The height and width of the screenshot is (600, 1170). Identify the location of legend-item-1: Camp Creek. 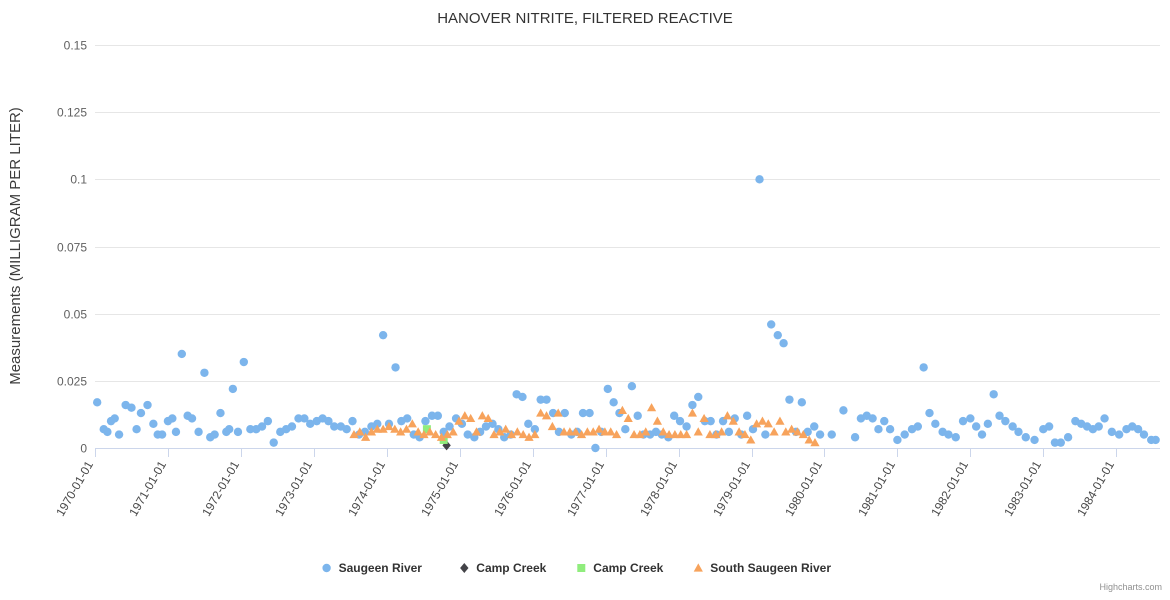
(503, 568).